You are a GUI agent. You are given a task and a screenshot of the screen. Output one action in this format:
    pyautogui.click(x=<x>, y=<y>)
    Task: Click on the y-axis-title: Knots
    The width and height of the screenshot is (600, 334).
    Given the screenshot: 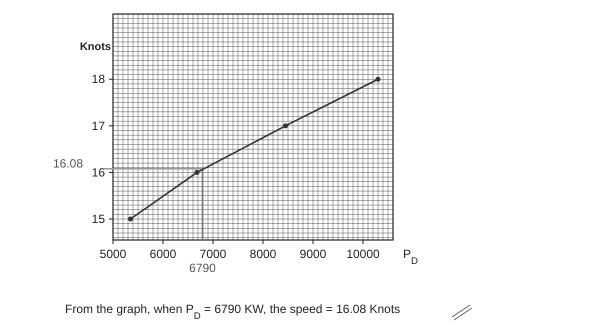 What is the action you would take?
    pyautogui.click(x=95, y=47)
    